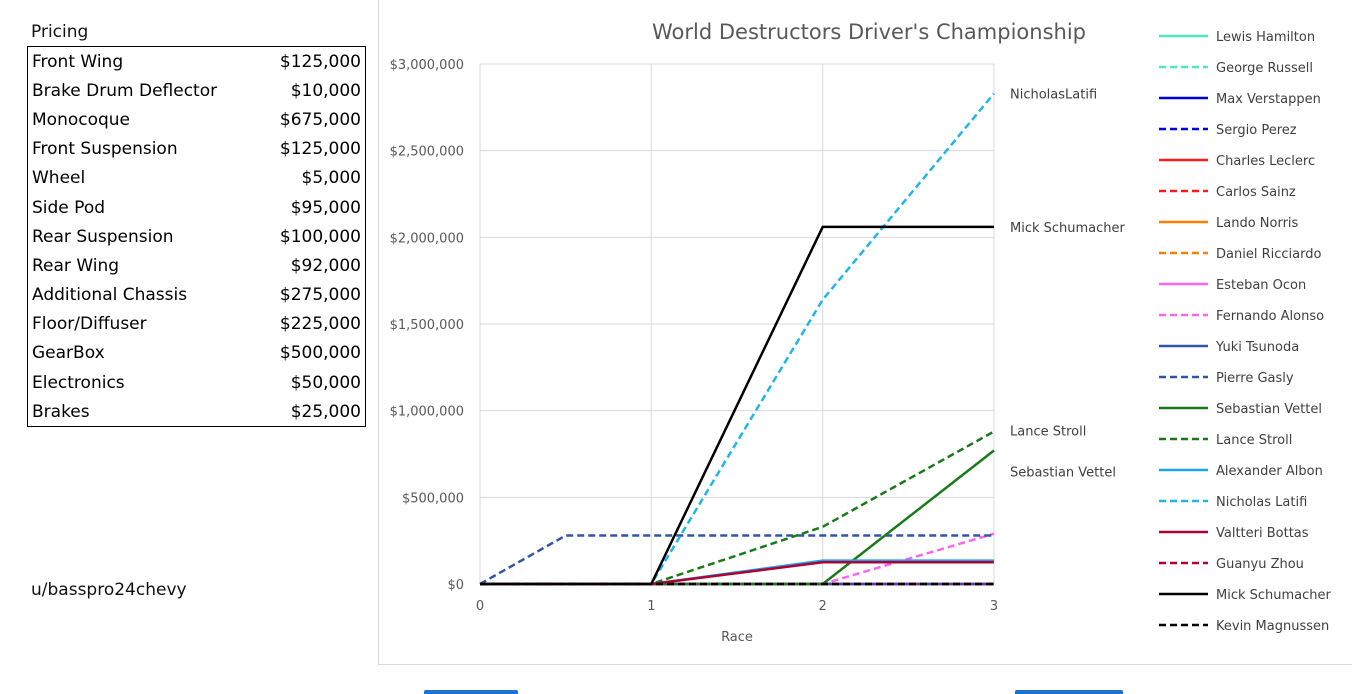  I want to click on part-price: $275,000, so click(320, 295).